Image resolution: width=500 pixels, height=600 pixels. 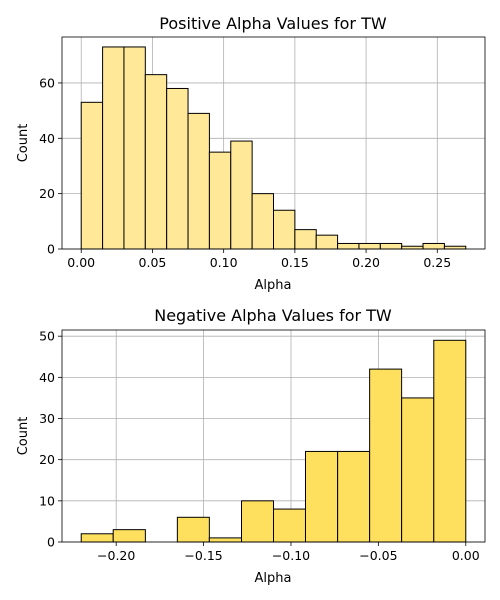 I want to click on x-tick-label: 0.10, so click(x=224, y=262).